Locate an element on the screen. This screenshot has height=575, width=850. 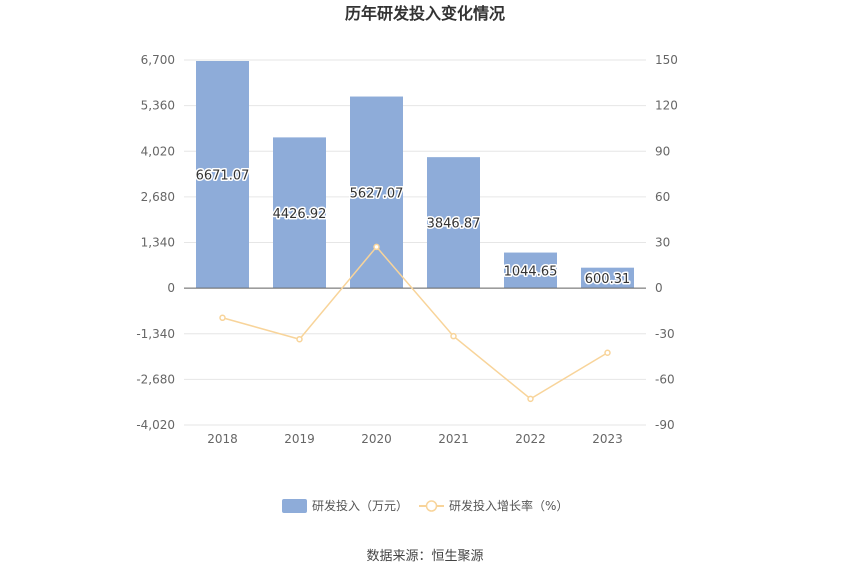
right-tick-label: -90 is located at coordinates (665, 425).